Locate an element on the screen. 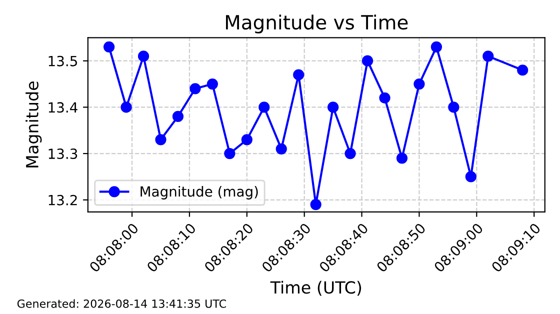 The height and width of the screenshot is (314, 560). text: Generated: 2026-08-14 13:41:35 UTC is located at coordinates (121, 303).